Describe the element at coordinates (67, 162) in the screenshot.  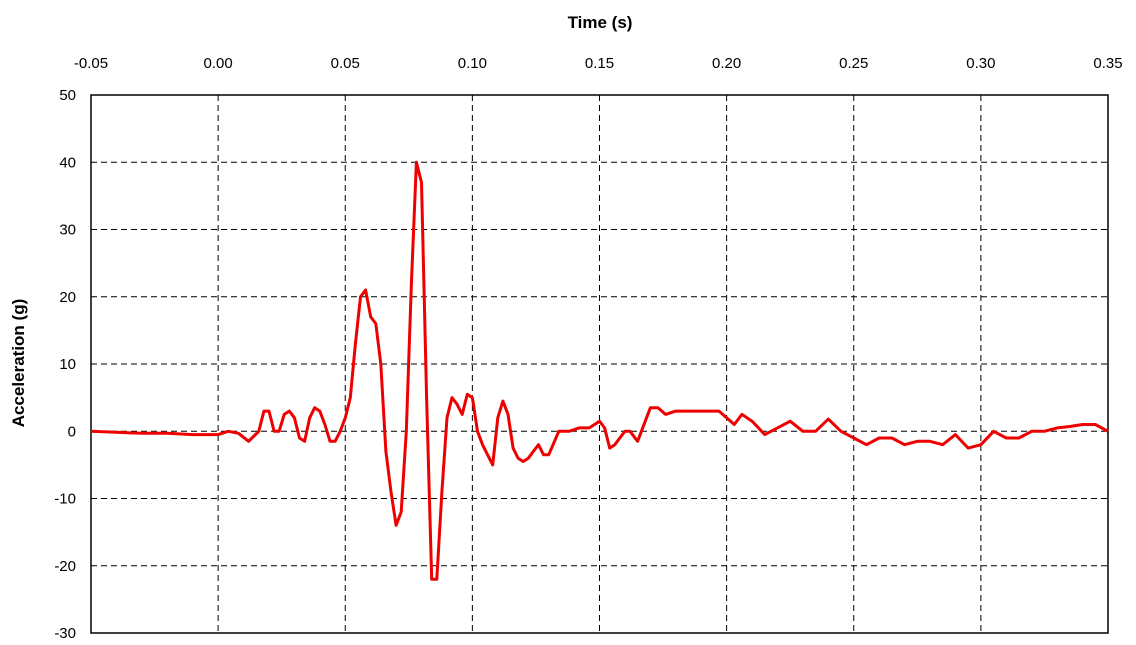
I see `y-tick-label: 40` at that location.